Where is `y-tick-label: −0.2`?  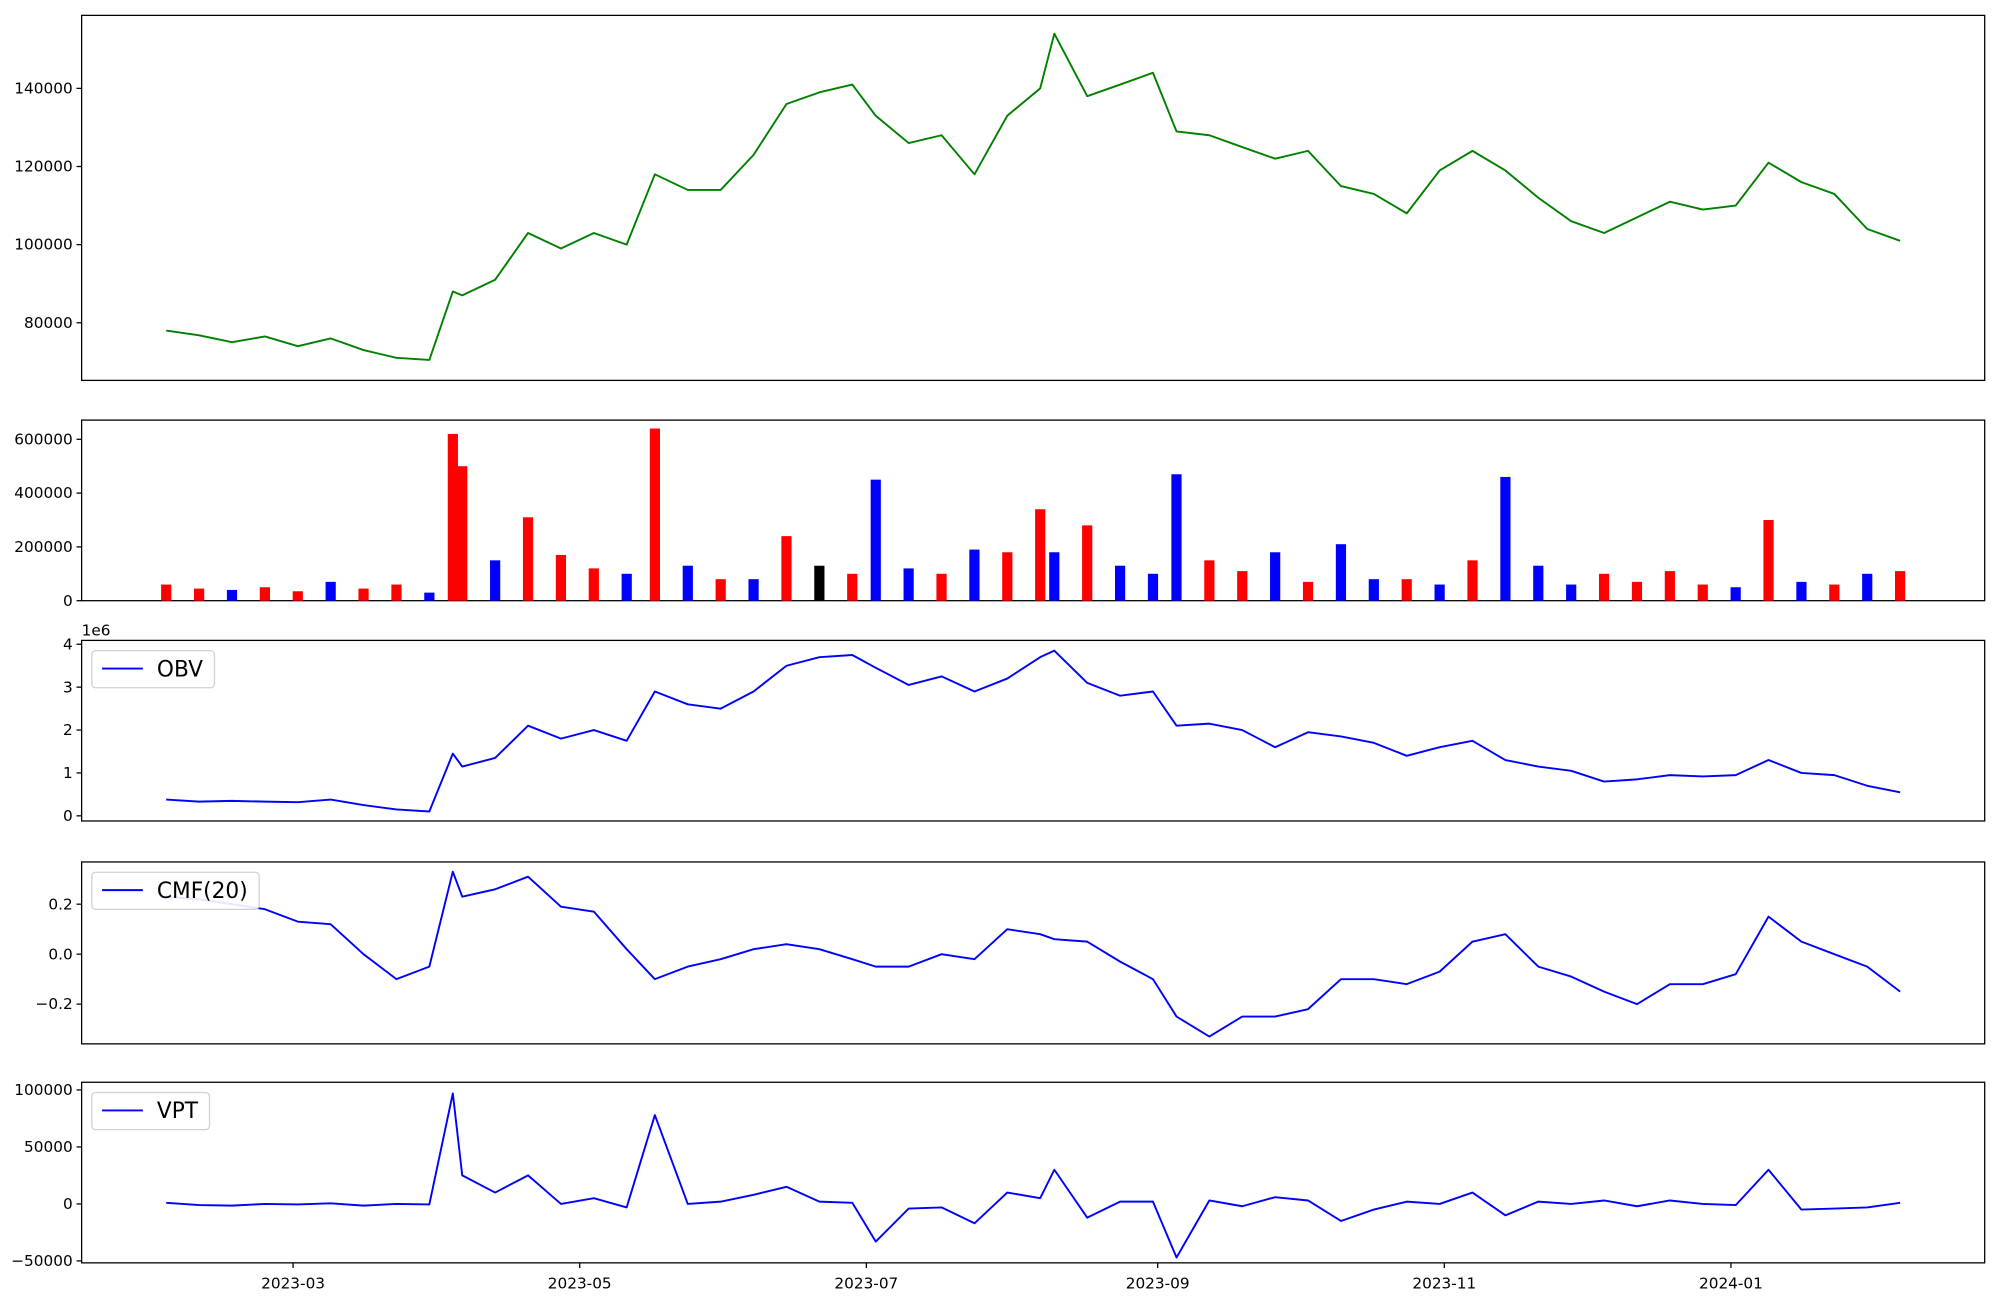
y-tick-label: −0.2 is located at coordinates (54, 1004).